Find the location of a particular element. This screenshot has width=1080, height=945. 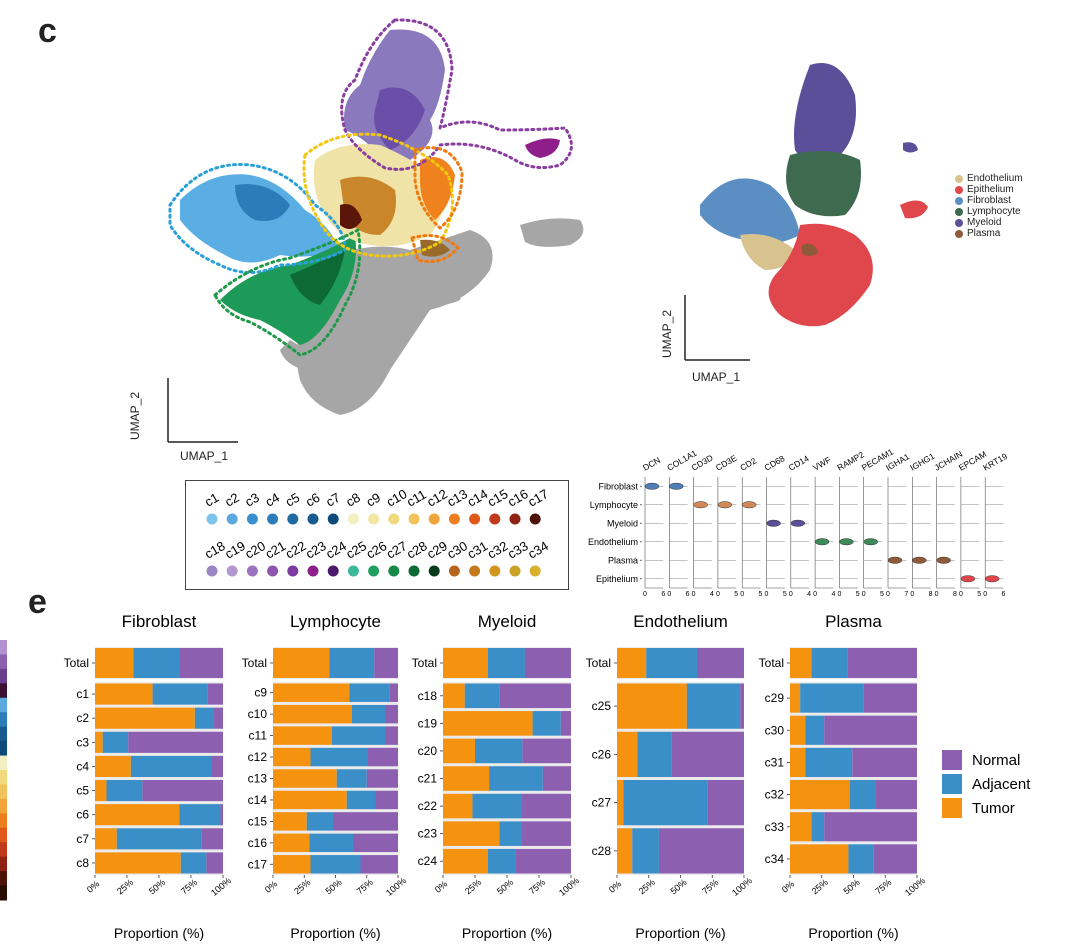

umap-purple-cells is located at coordinates (452, 97).